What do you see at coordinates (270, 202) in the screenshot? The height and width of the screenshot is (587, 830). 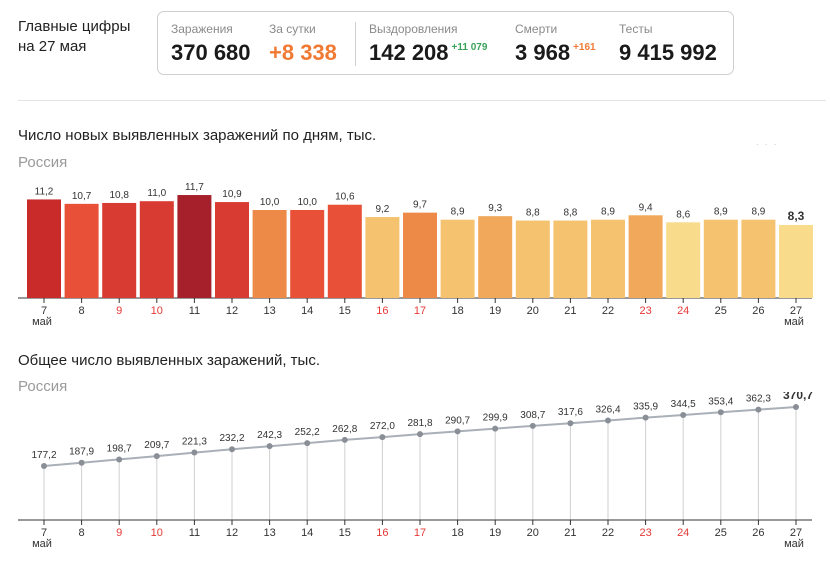 I see `bar-value-label-13: 10,0` at bounding box center [270, 202].